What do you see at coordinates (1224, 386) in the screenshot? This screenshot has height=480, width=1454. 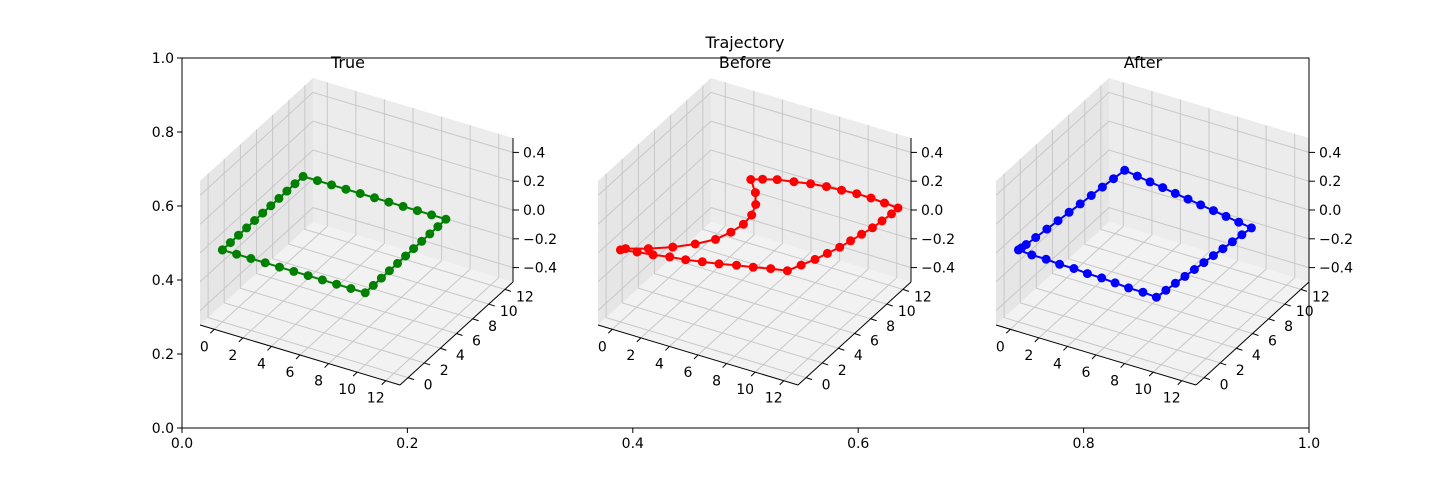 I see `y-tick-label: 0` at bounding box center [1224, 386].